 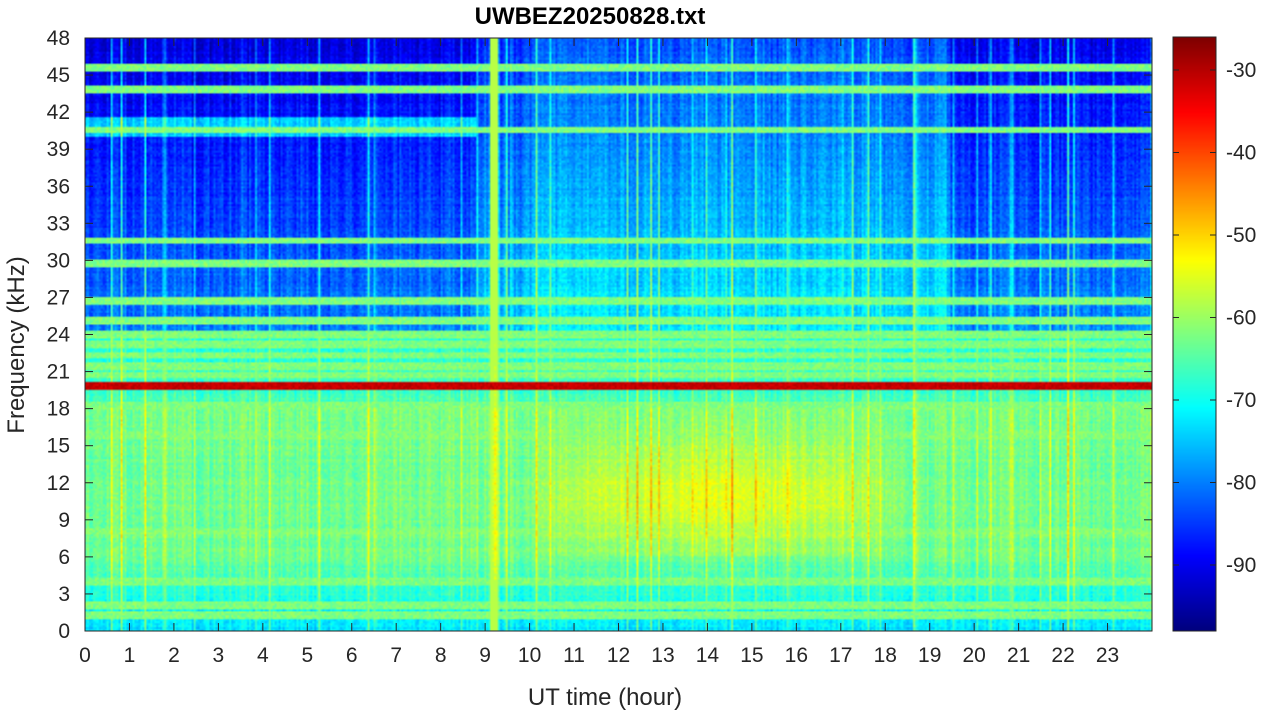 I want to click on x-tick-label: 0, so click(x=85, y=655).